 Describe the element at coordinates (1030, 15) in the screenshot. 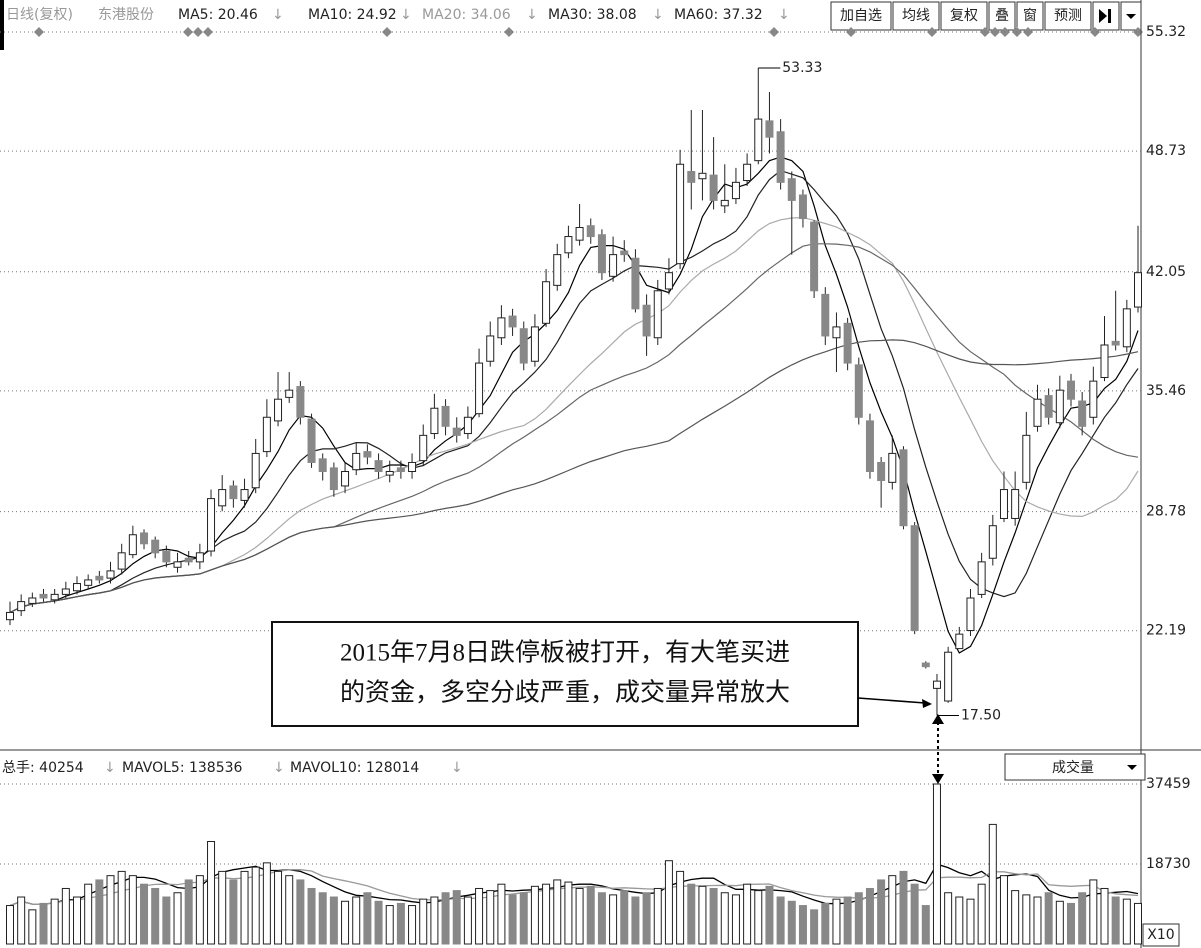

I see `button-label: 窗` at that location.